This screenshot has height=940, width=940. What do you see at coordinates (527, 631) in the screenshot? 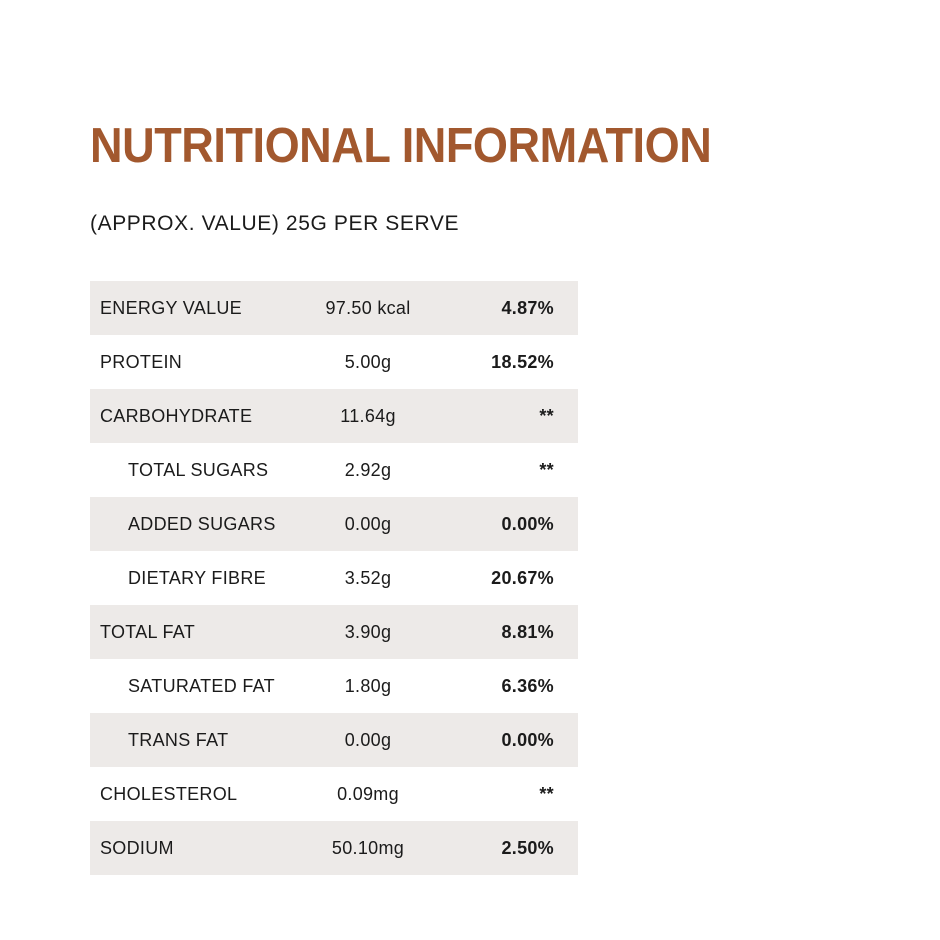
I see `nutrient-percent: 8.81%` at bounding box center [527, 631].